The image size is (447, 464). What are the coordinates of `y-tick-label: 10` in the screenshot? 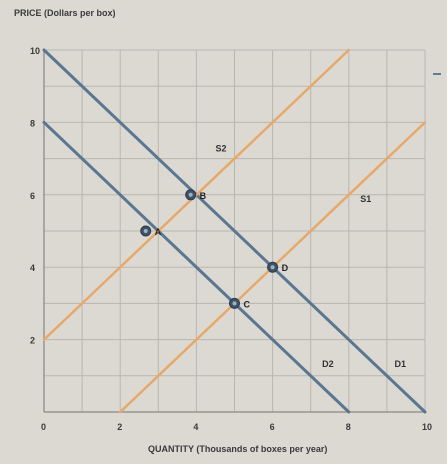 It's located at (35, 51).